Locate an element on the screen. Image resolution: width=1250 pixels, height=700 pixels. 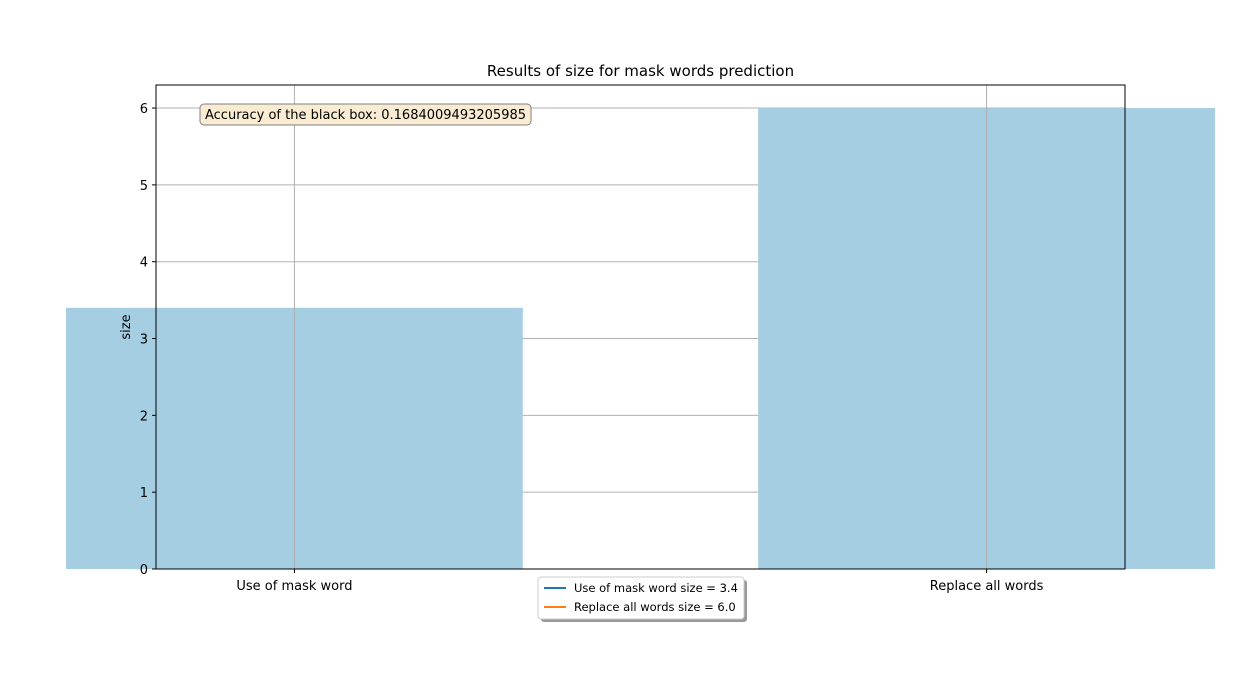
legend-label: Use of mask word size = 3.4 is located at coordinates (656, 588).